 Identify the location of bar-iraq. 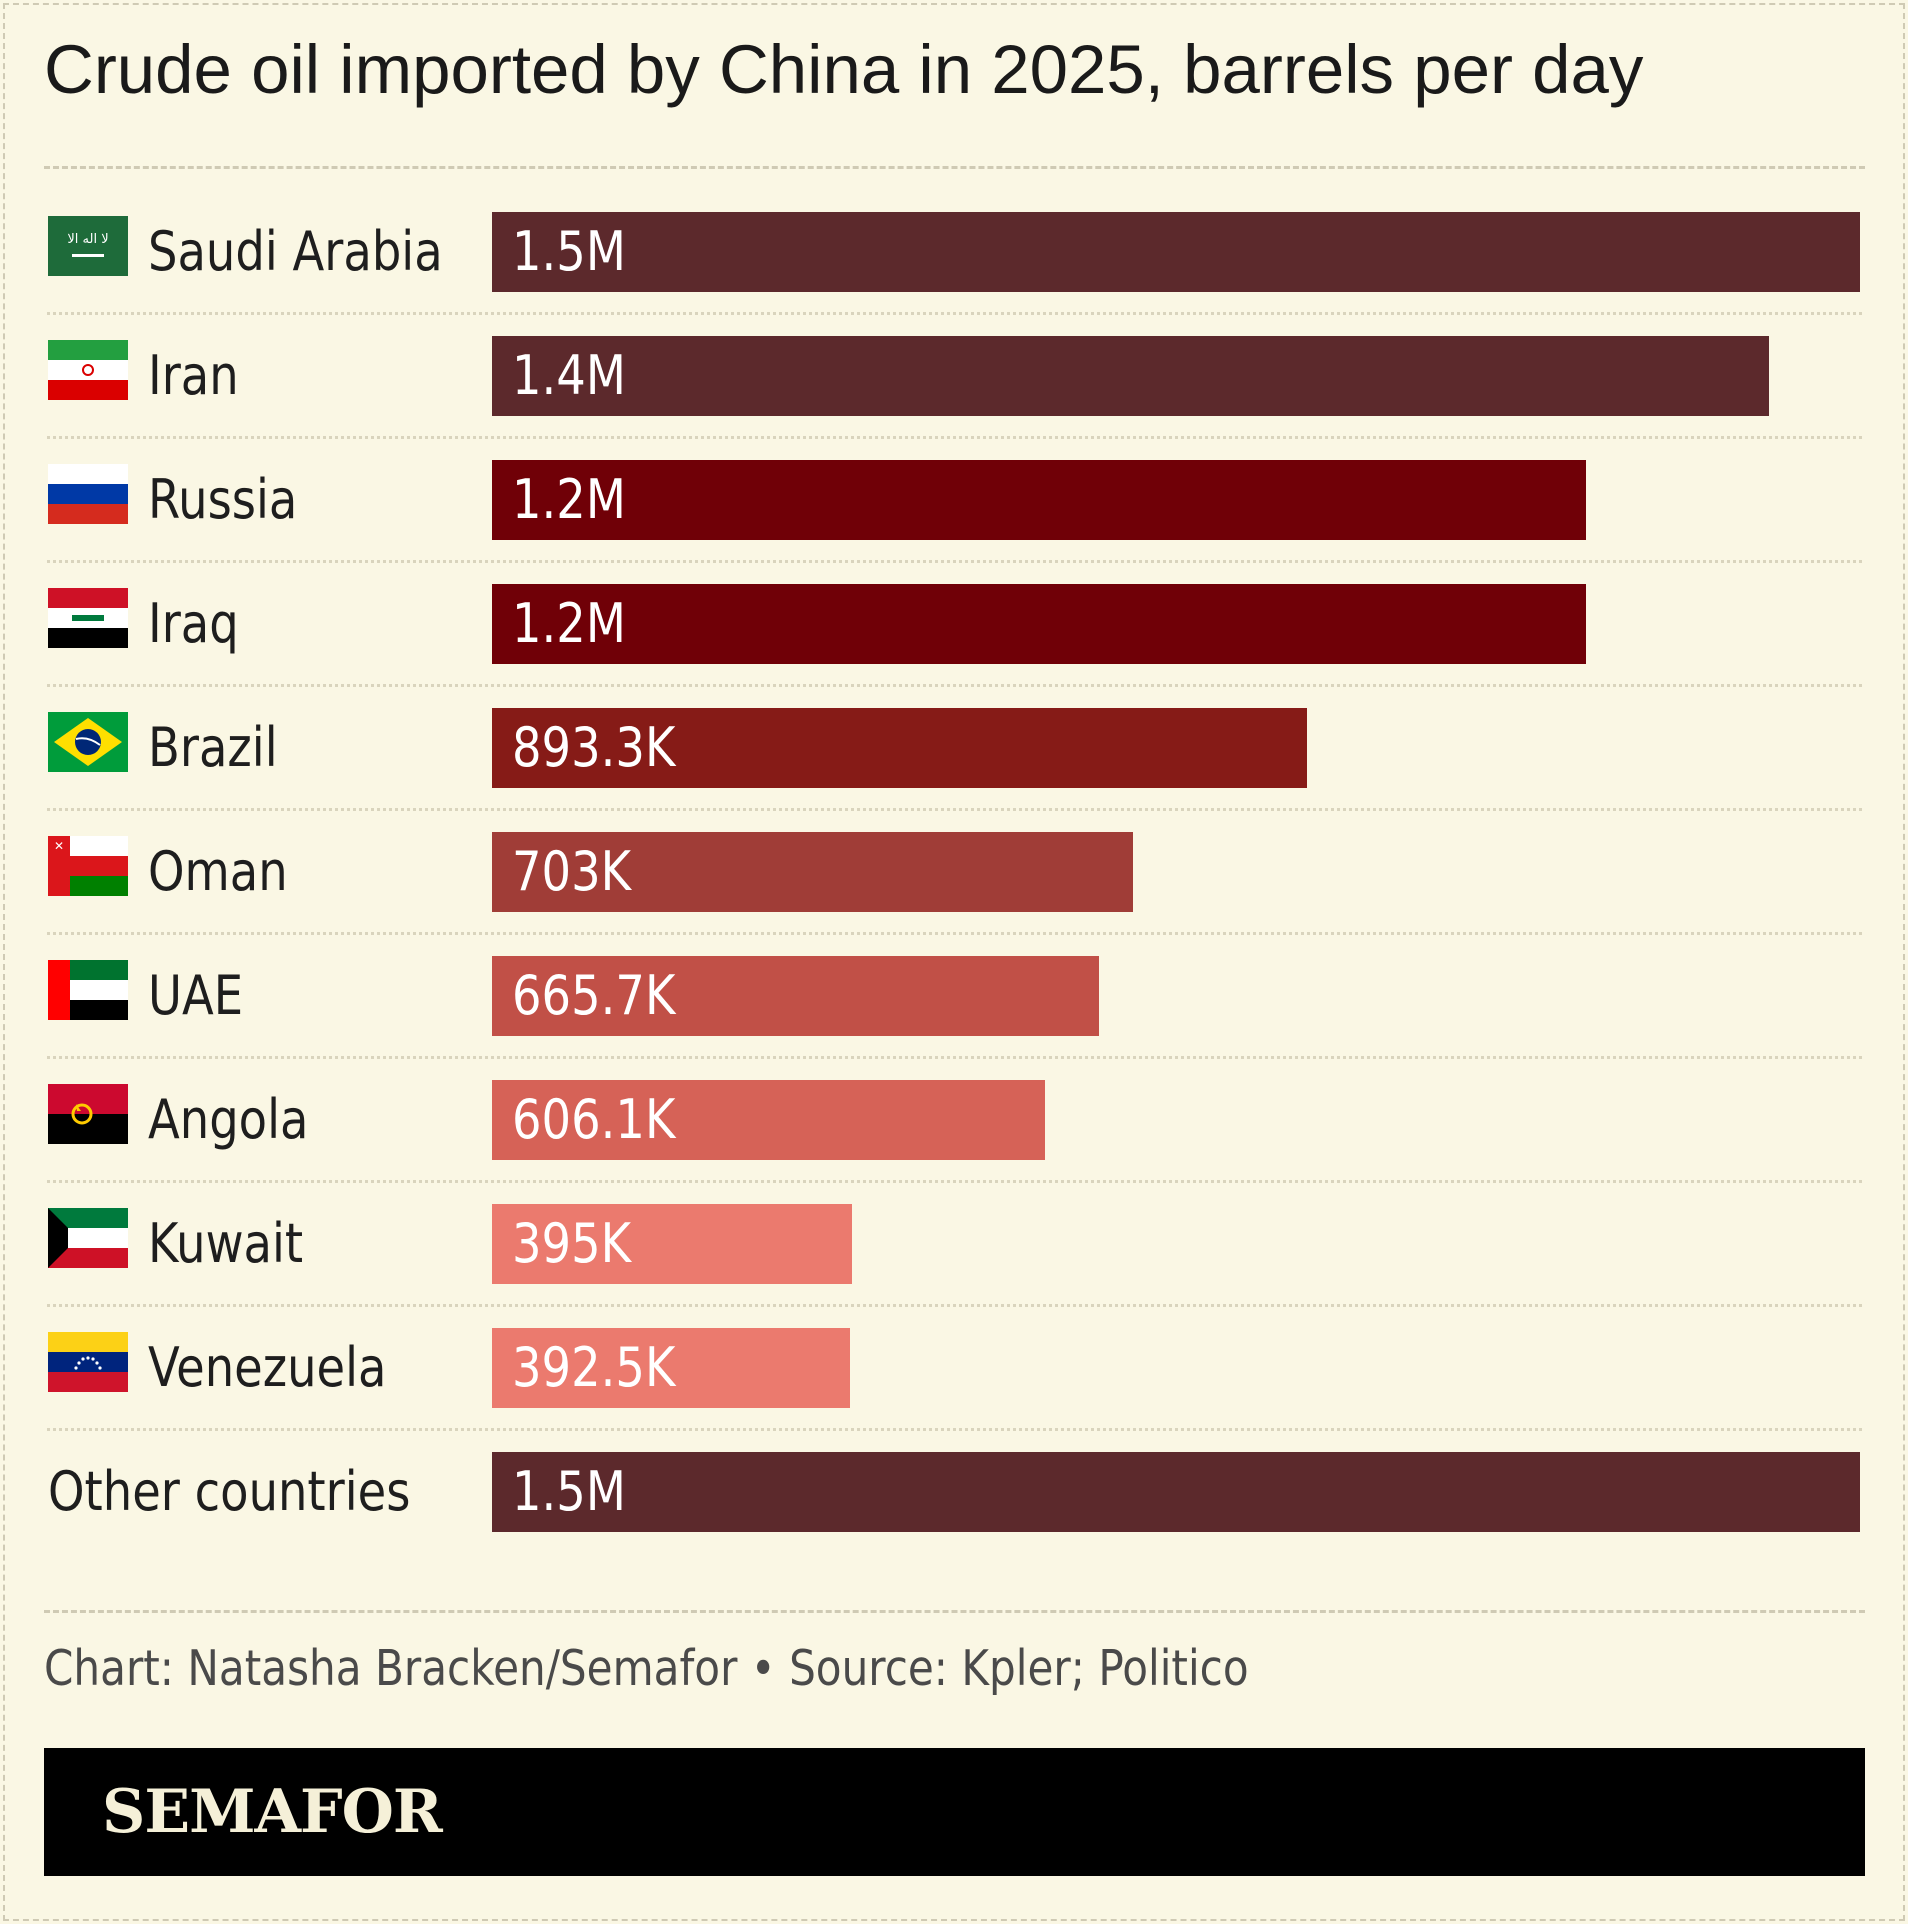
(1039, 624).